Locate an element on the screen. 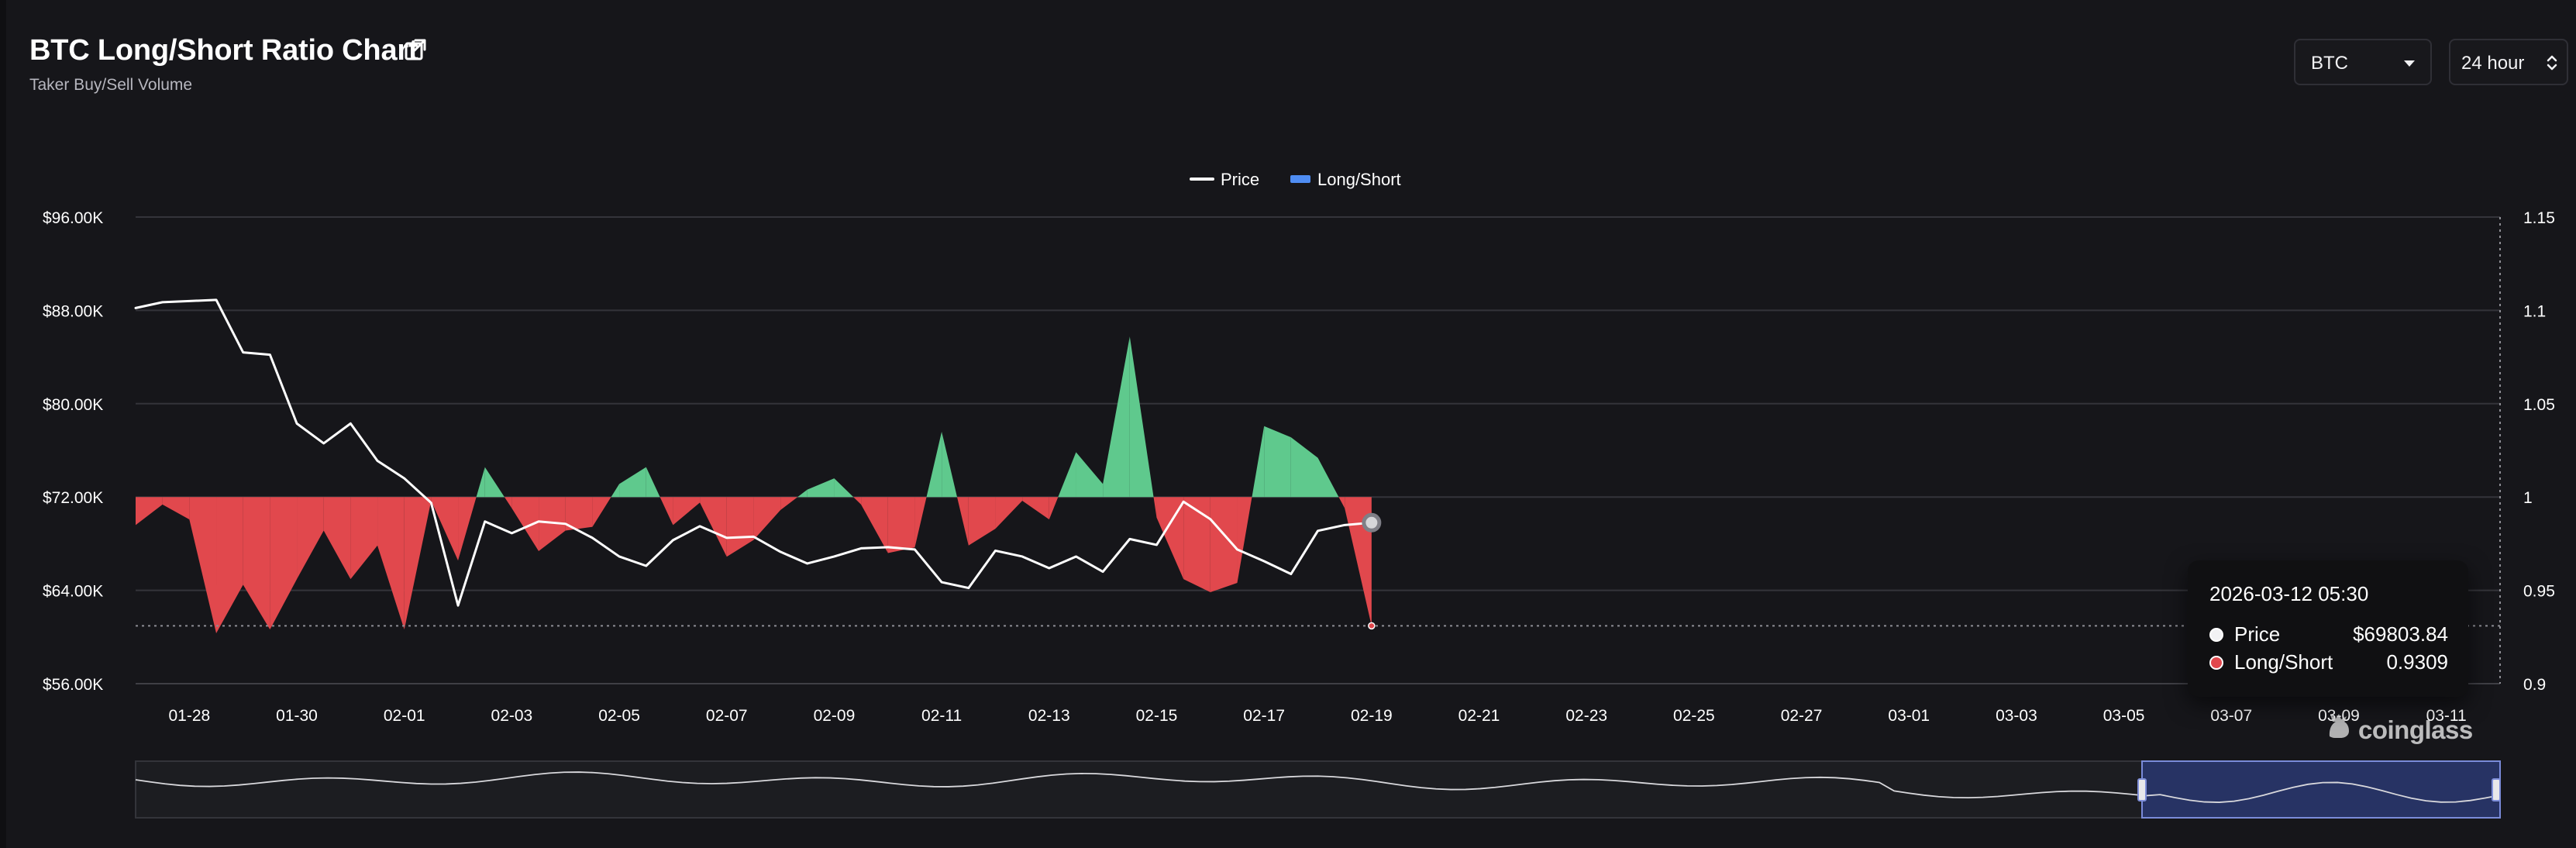 This screenshot has width=2576, height=848. x-axis-tick-label: 03-07 is located at coordinates (2231, 716).